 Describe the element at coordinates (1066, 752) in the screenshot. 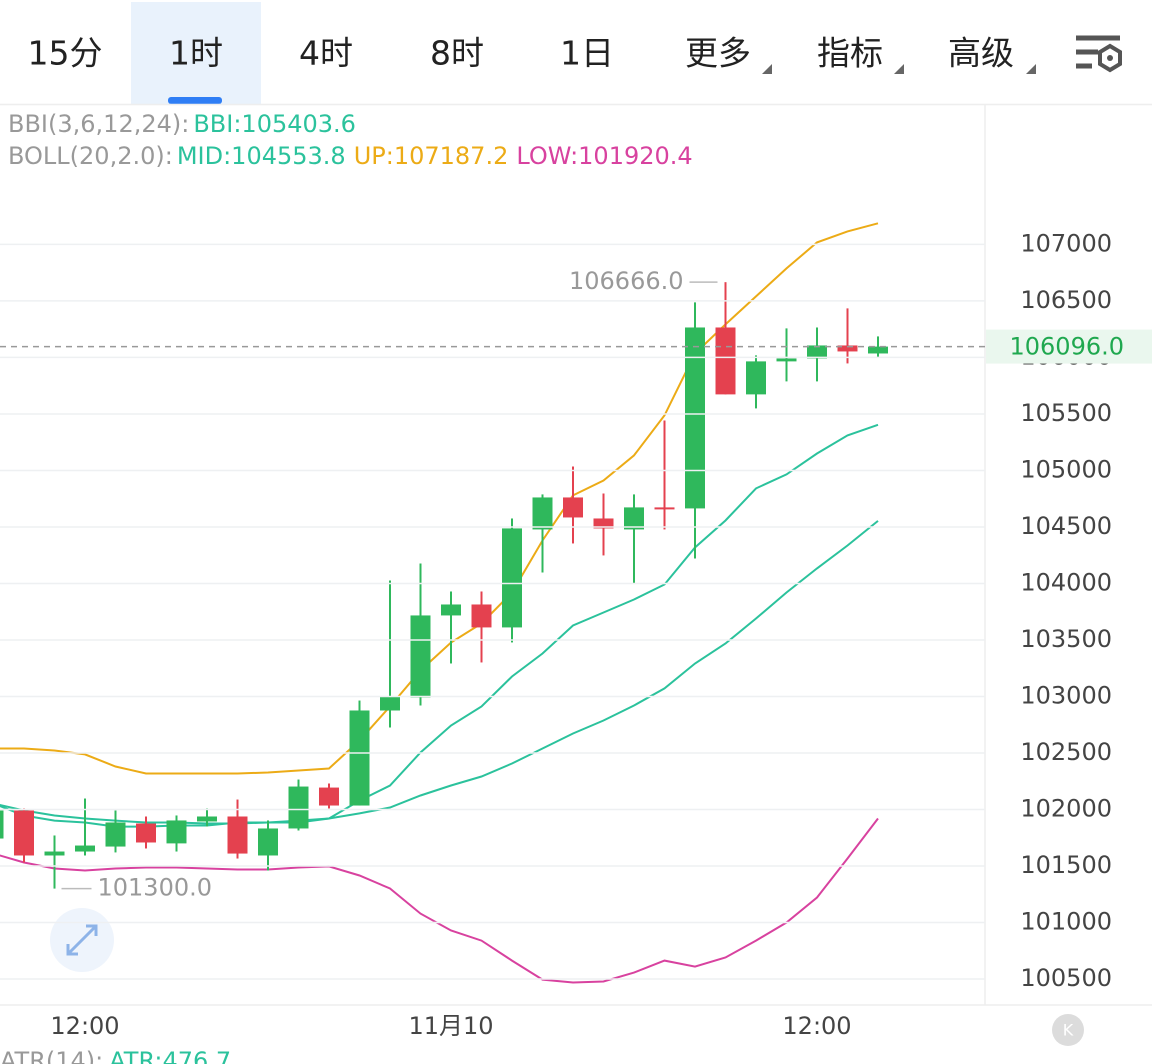

I see `y-tick-label: 102500` at that location.